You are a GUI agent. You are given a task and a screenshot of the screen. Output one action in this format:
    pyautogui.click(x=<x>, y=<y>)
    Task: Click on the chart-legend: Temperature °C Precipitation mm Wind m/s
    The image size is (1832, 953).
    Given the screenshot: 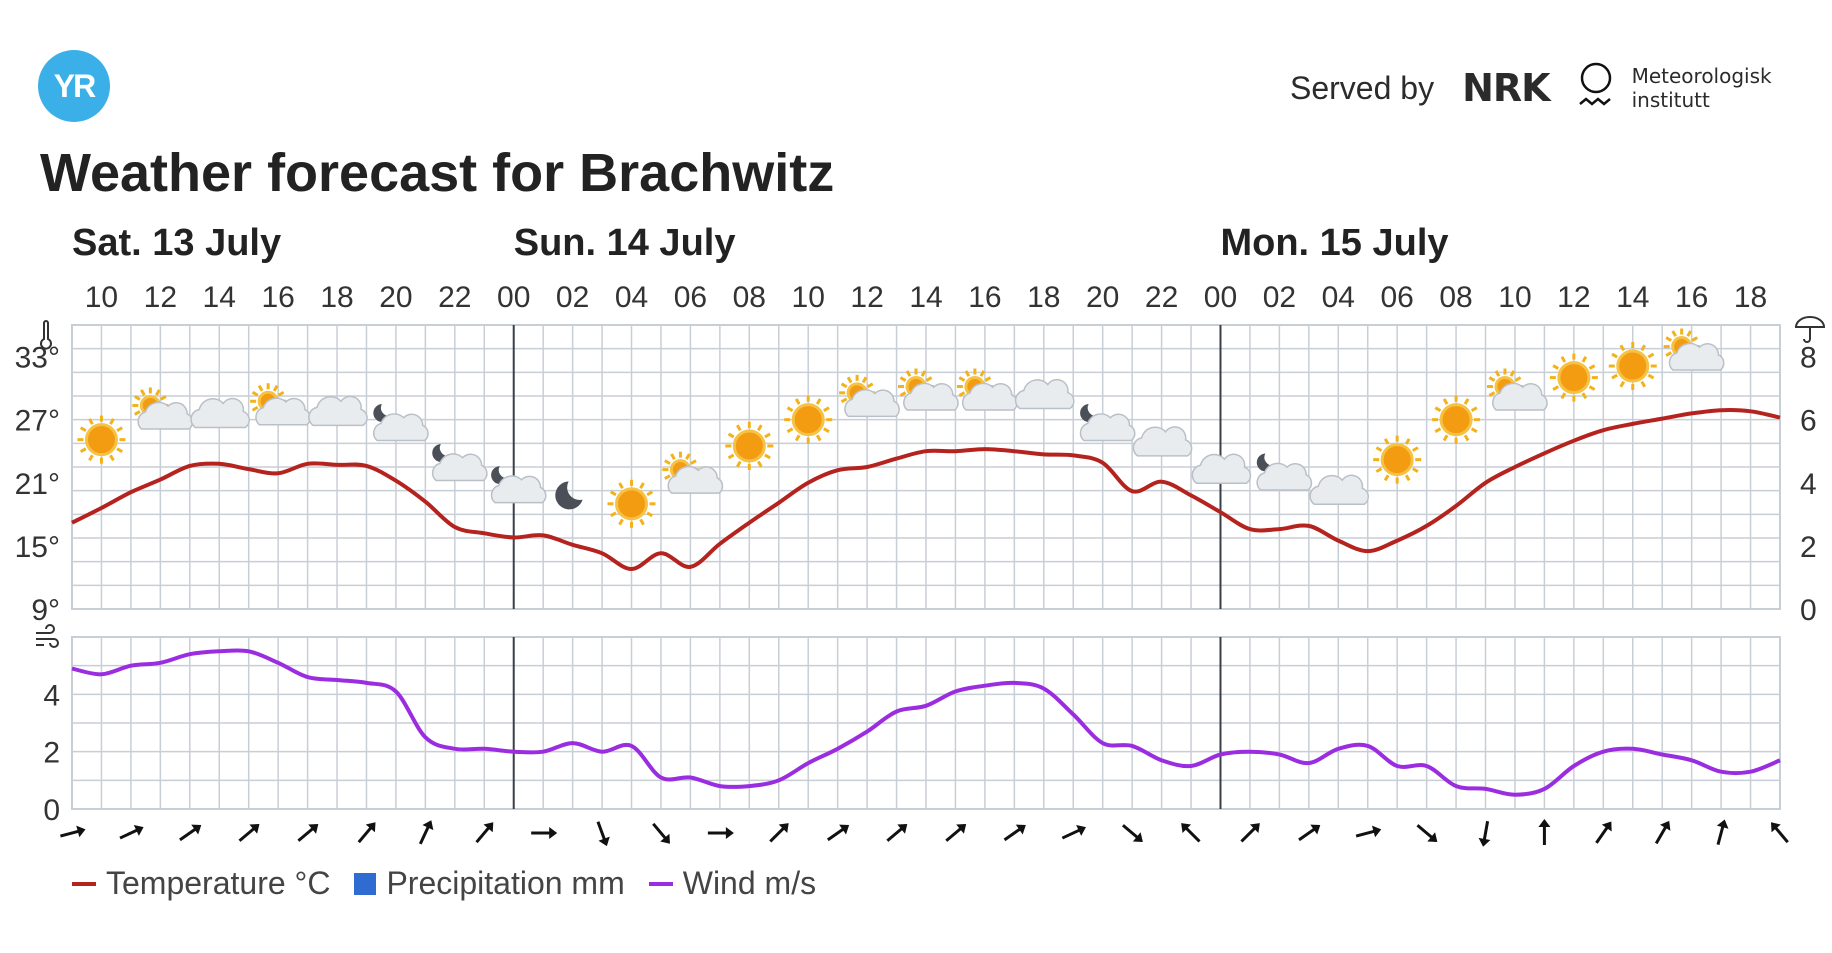 What is the action you would take?
    pyautogui.click(x=456, y=883)
    